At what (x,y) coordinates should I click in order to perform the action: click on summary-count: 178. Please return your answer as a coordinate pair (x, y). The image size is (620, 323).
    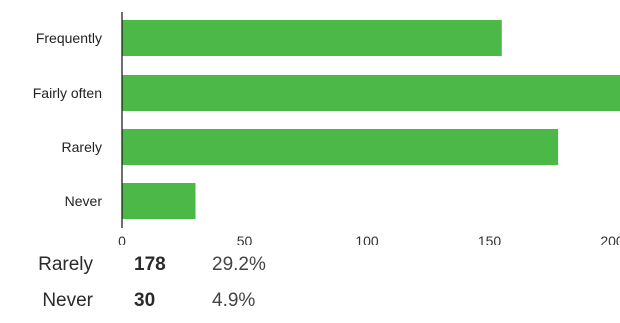
    Looking at the image, I should click on (150, 264).